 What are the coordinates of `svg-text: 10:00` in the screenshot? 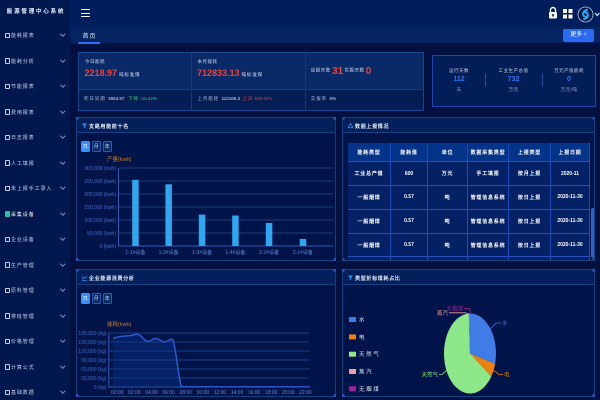 It's located at (203, 393).